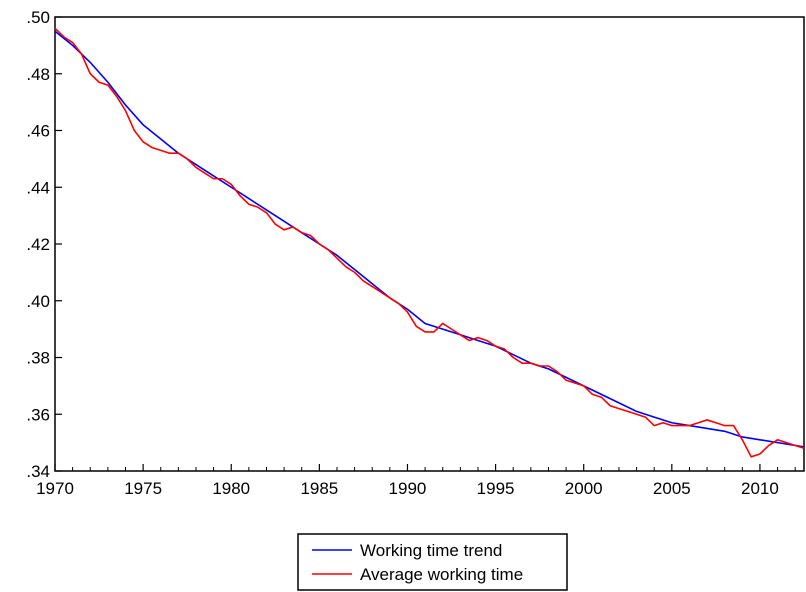  I want to click on x-tick-label: 2005, so click(672, 488).